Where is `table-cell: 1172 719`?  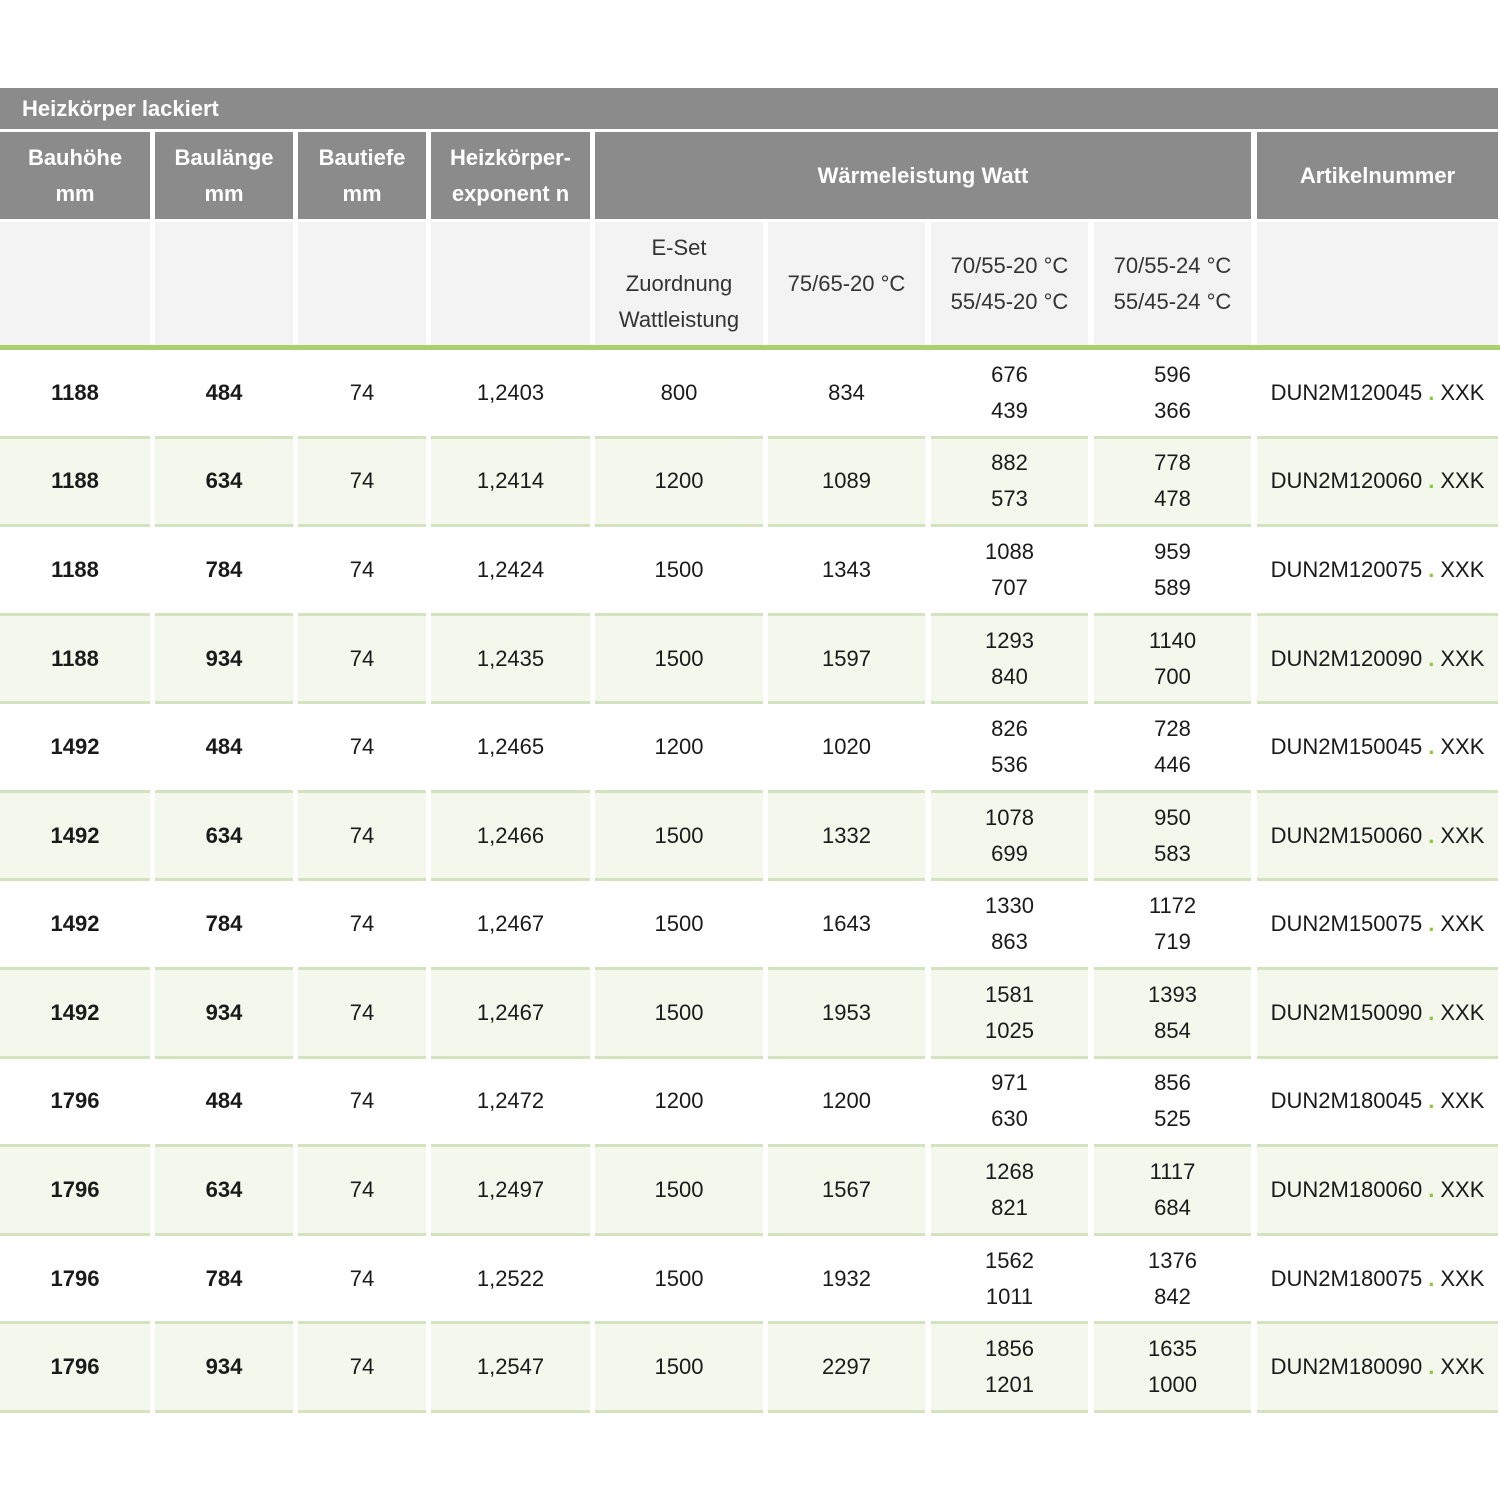
table-cell: 1172 719 is located at coordinates (1172, 926).